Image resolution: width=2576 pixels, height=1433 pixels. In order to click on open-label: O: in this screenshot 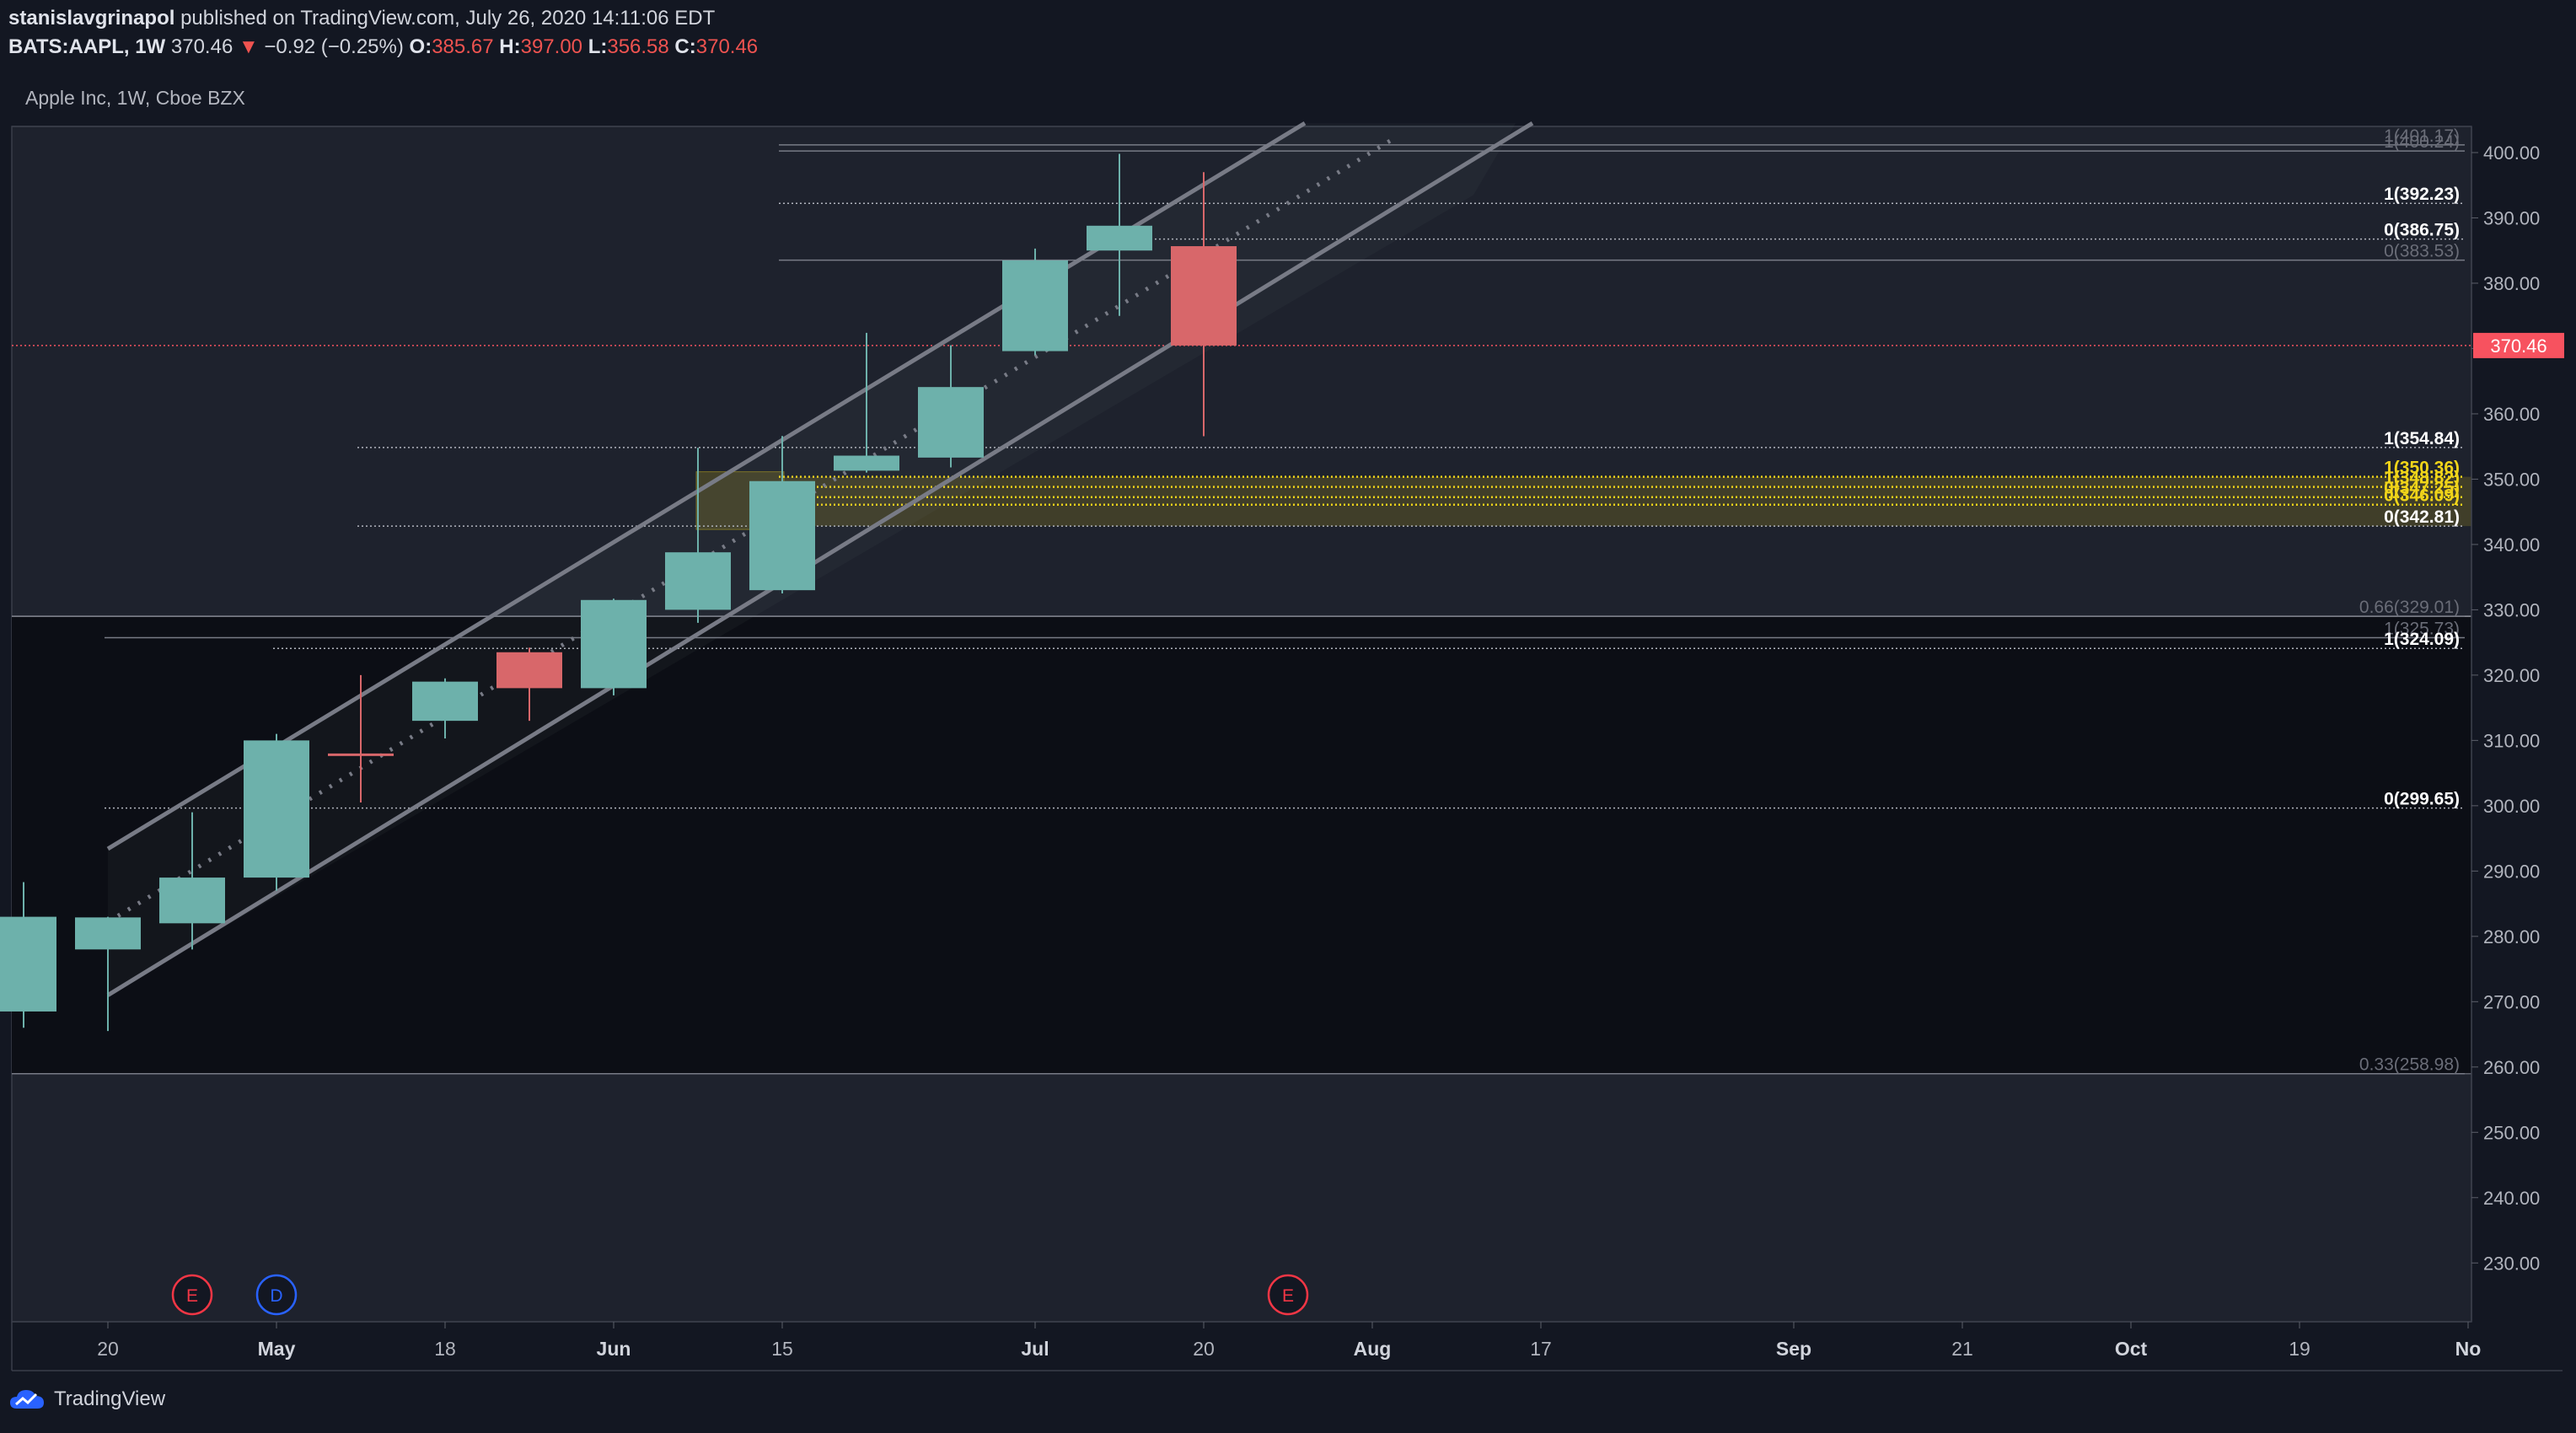, I will do `click(420, 46)`.